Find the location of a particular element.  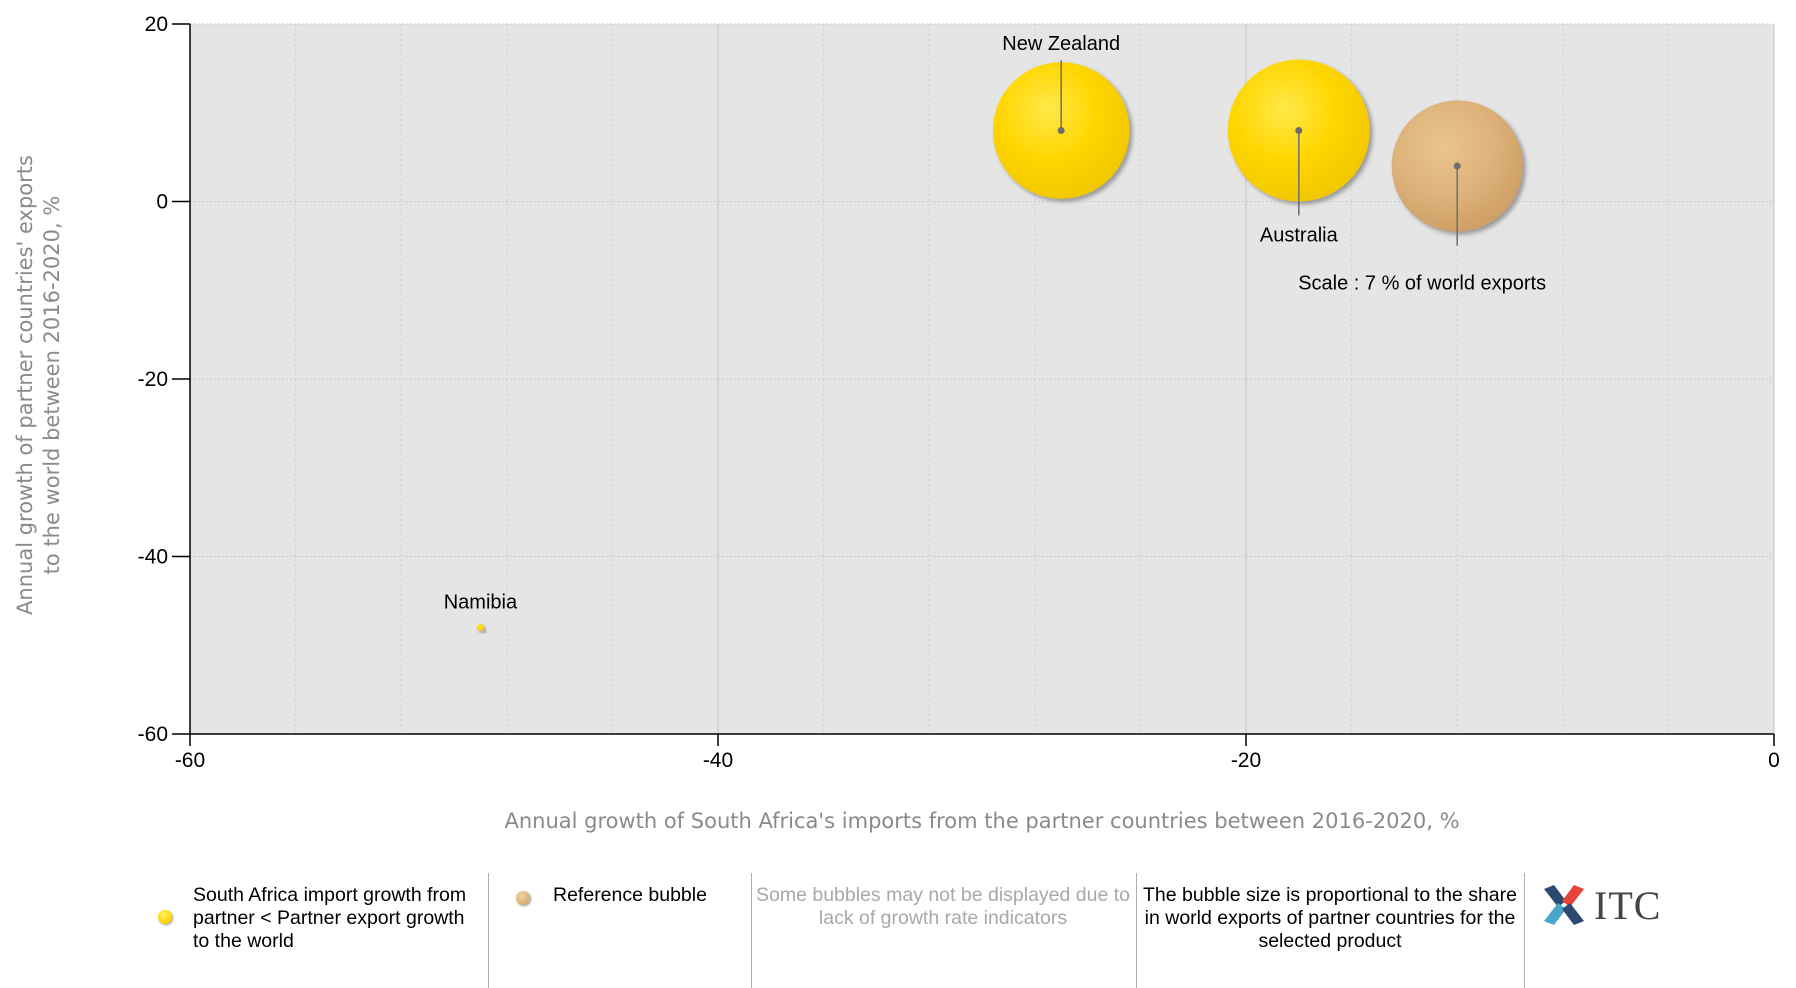

itc-logo: ITC is located at coordinates (1600, 905).